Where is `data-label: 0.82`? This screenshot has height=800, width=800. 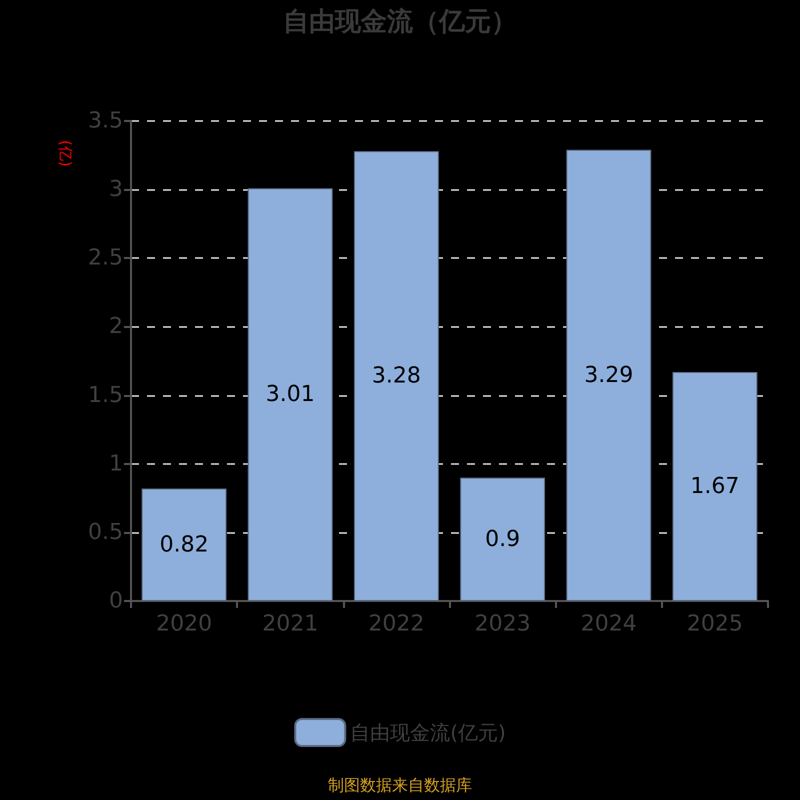
data-label: 0.82 is located at coordinates (184, 545).